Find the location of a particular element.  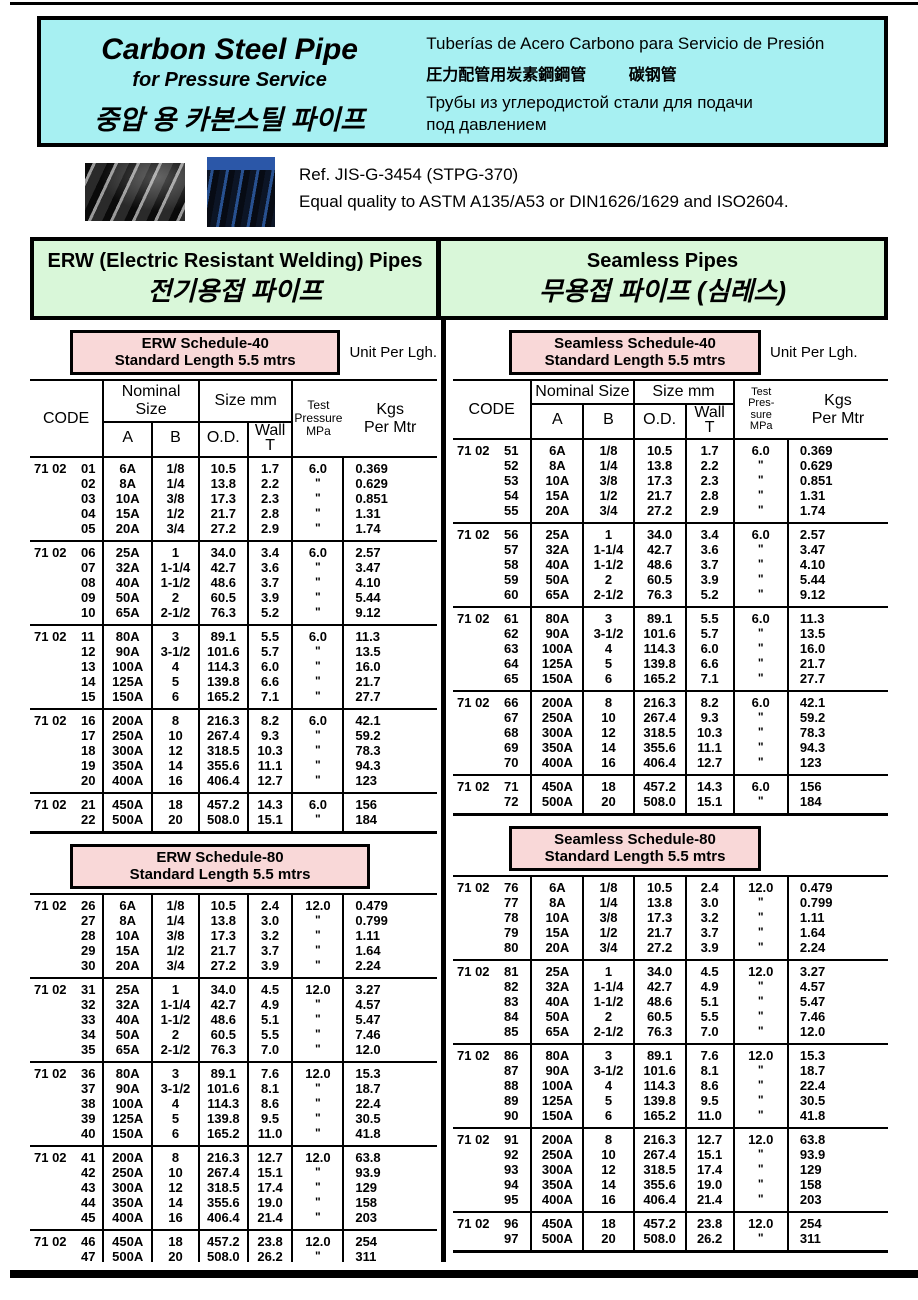

cell-code: 17 is located at coordinates (66, 735).